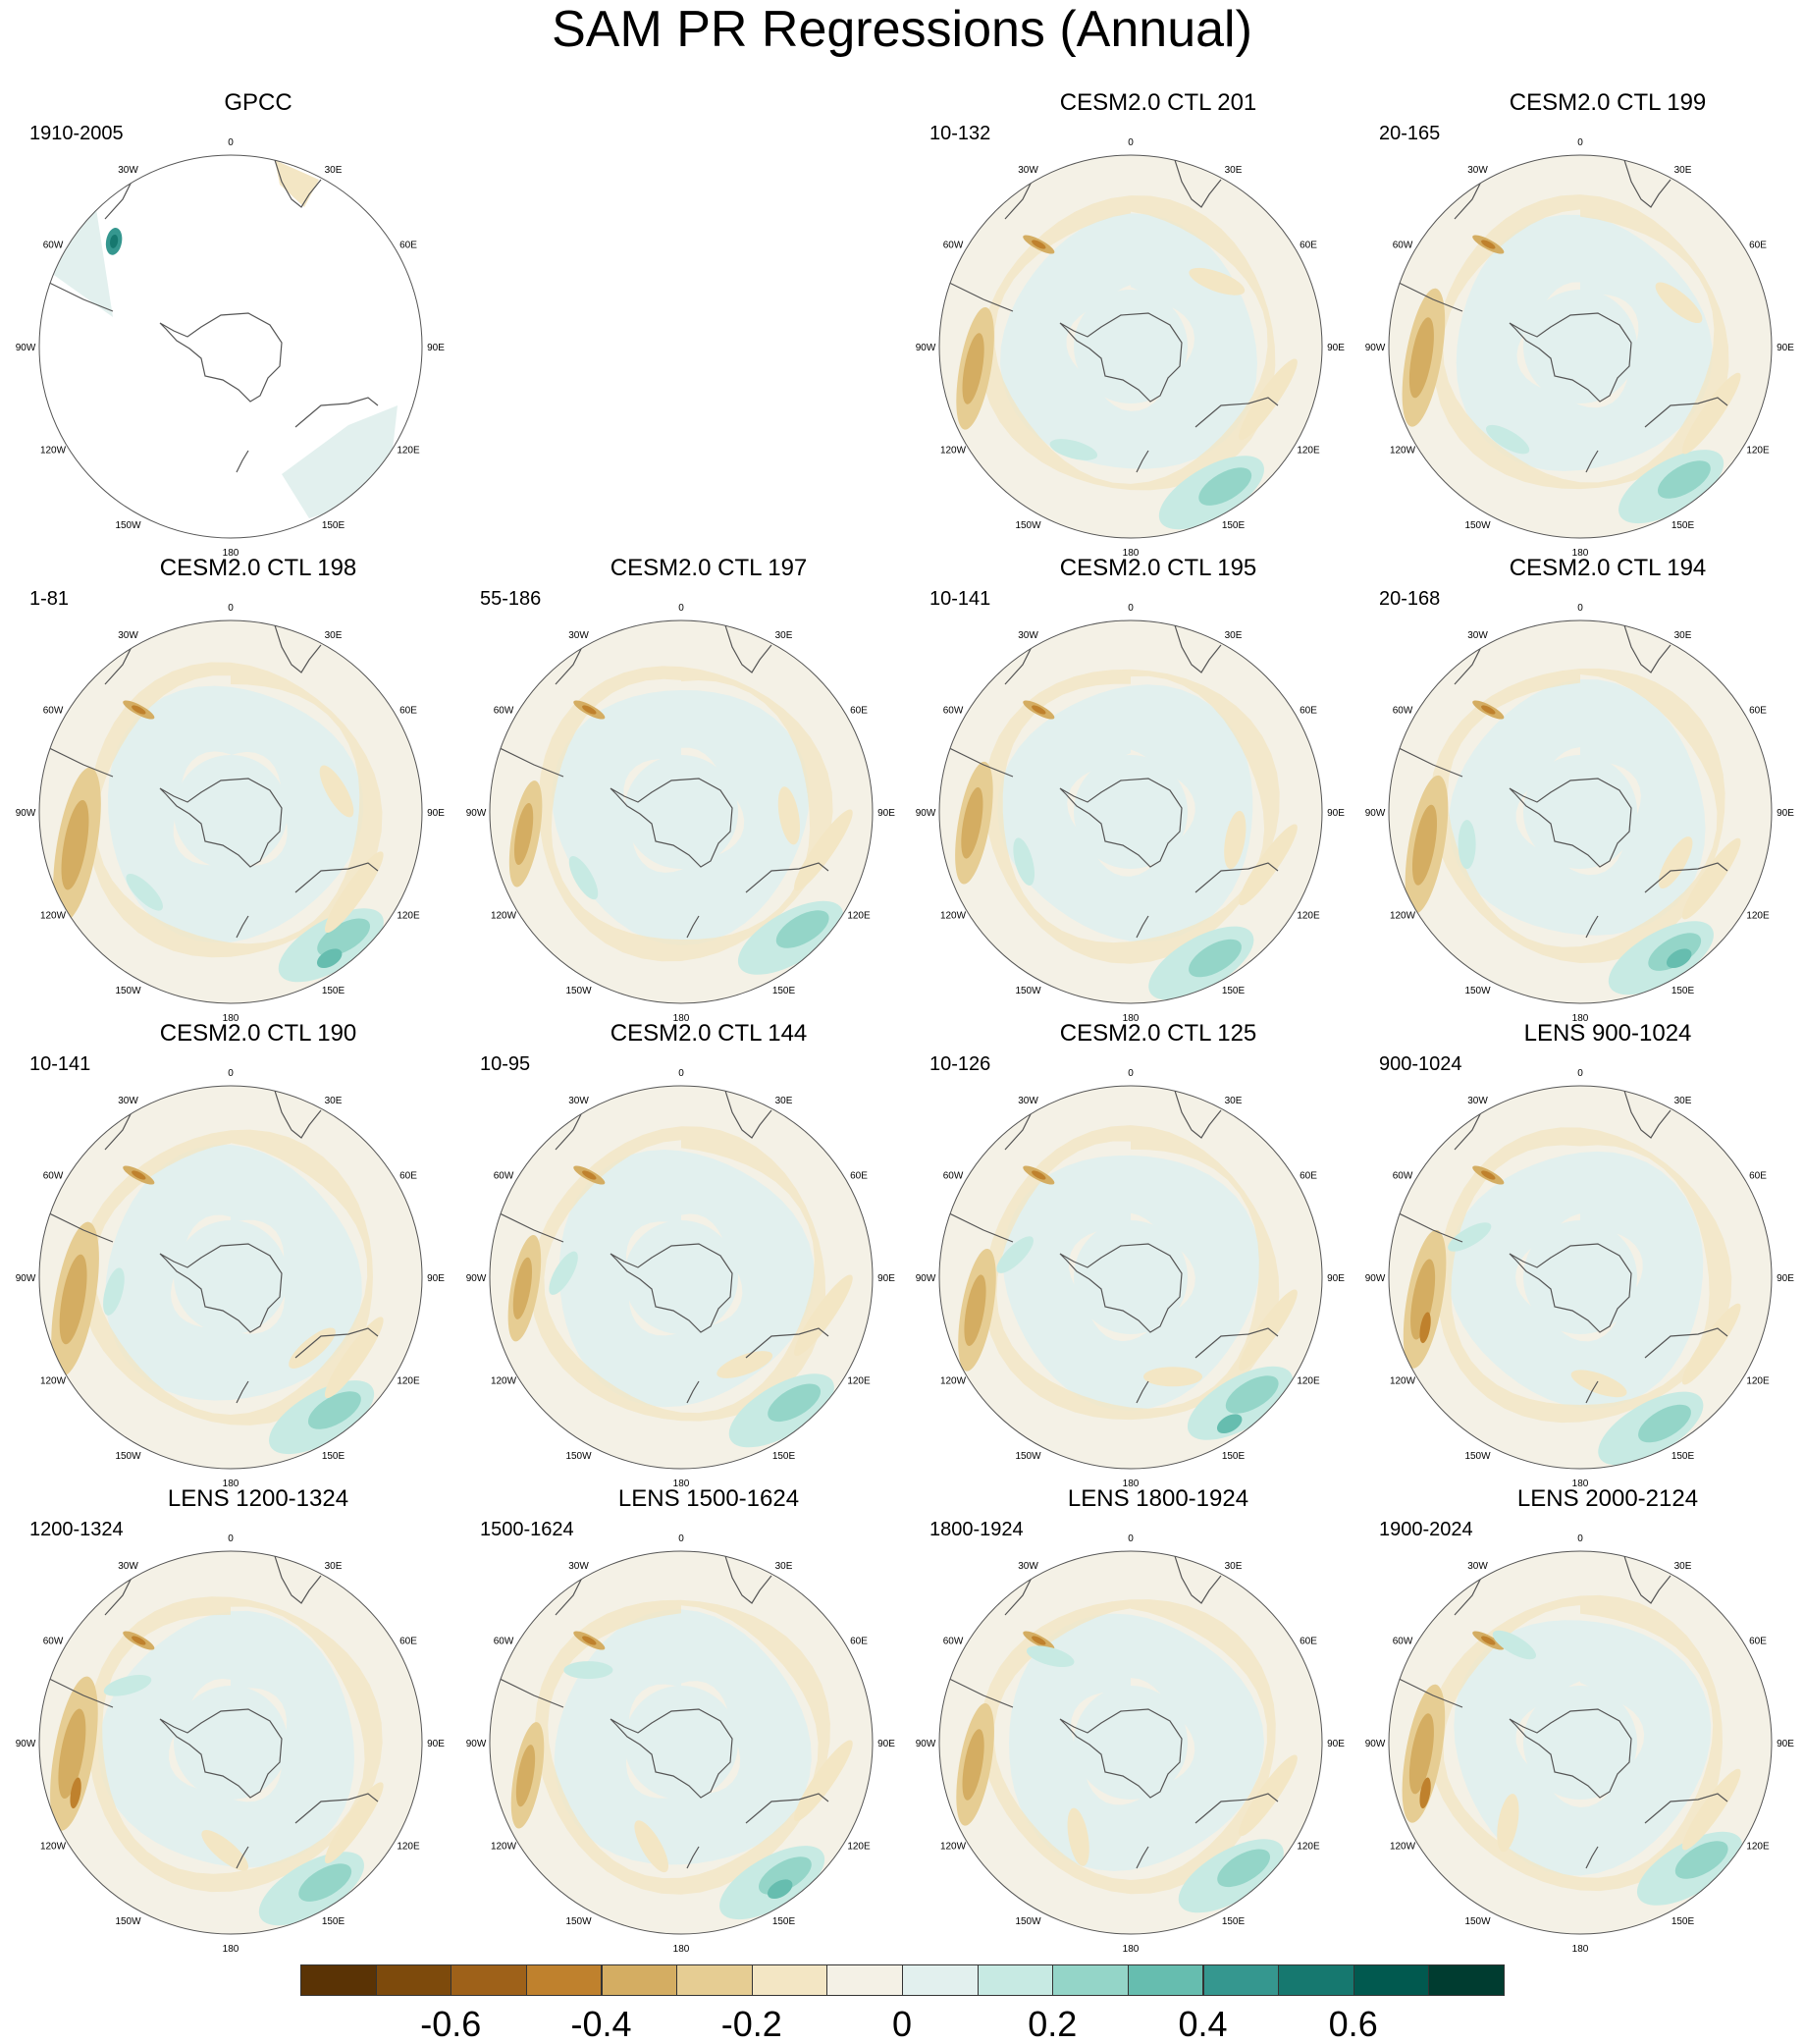 The width and height of the screenshot is (1804, 2044). What do you see at coordinates (511, 599) in the screenshot?
I see `panel-period: 55-186` at bounding box center [511, 599].